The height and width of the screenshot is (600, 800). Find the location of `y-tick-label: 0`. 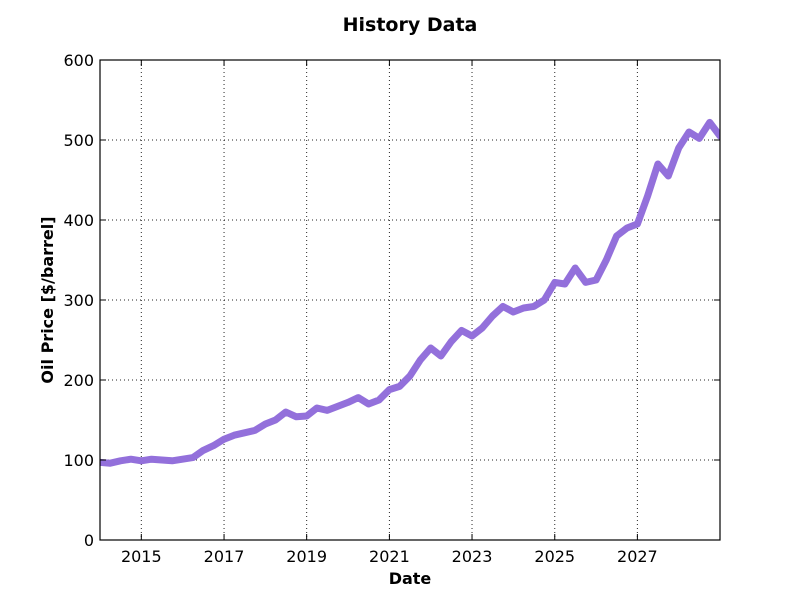

y-tick-label: 0 is located at coordinates (89, 540).